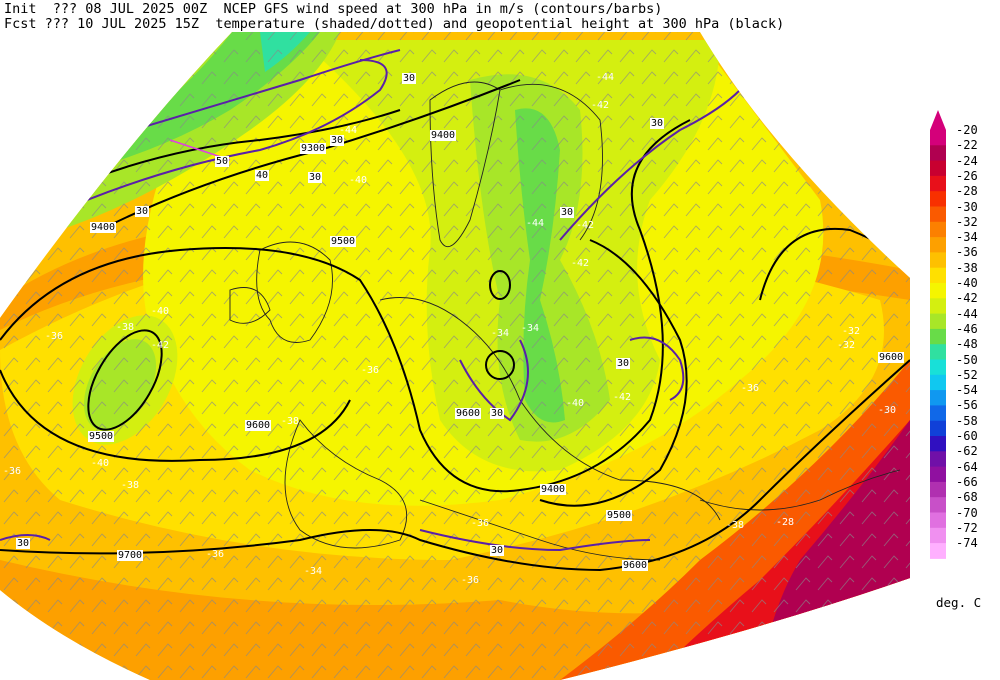 This screenshot has height=680, width=1000. Describe the element at coordinates (967, 145) in the screenshot. I see `colorbar-tick-label: -22` at that location.